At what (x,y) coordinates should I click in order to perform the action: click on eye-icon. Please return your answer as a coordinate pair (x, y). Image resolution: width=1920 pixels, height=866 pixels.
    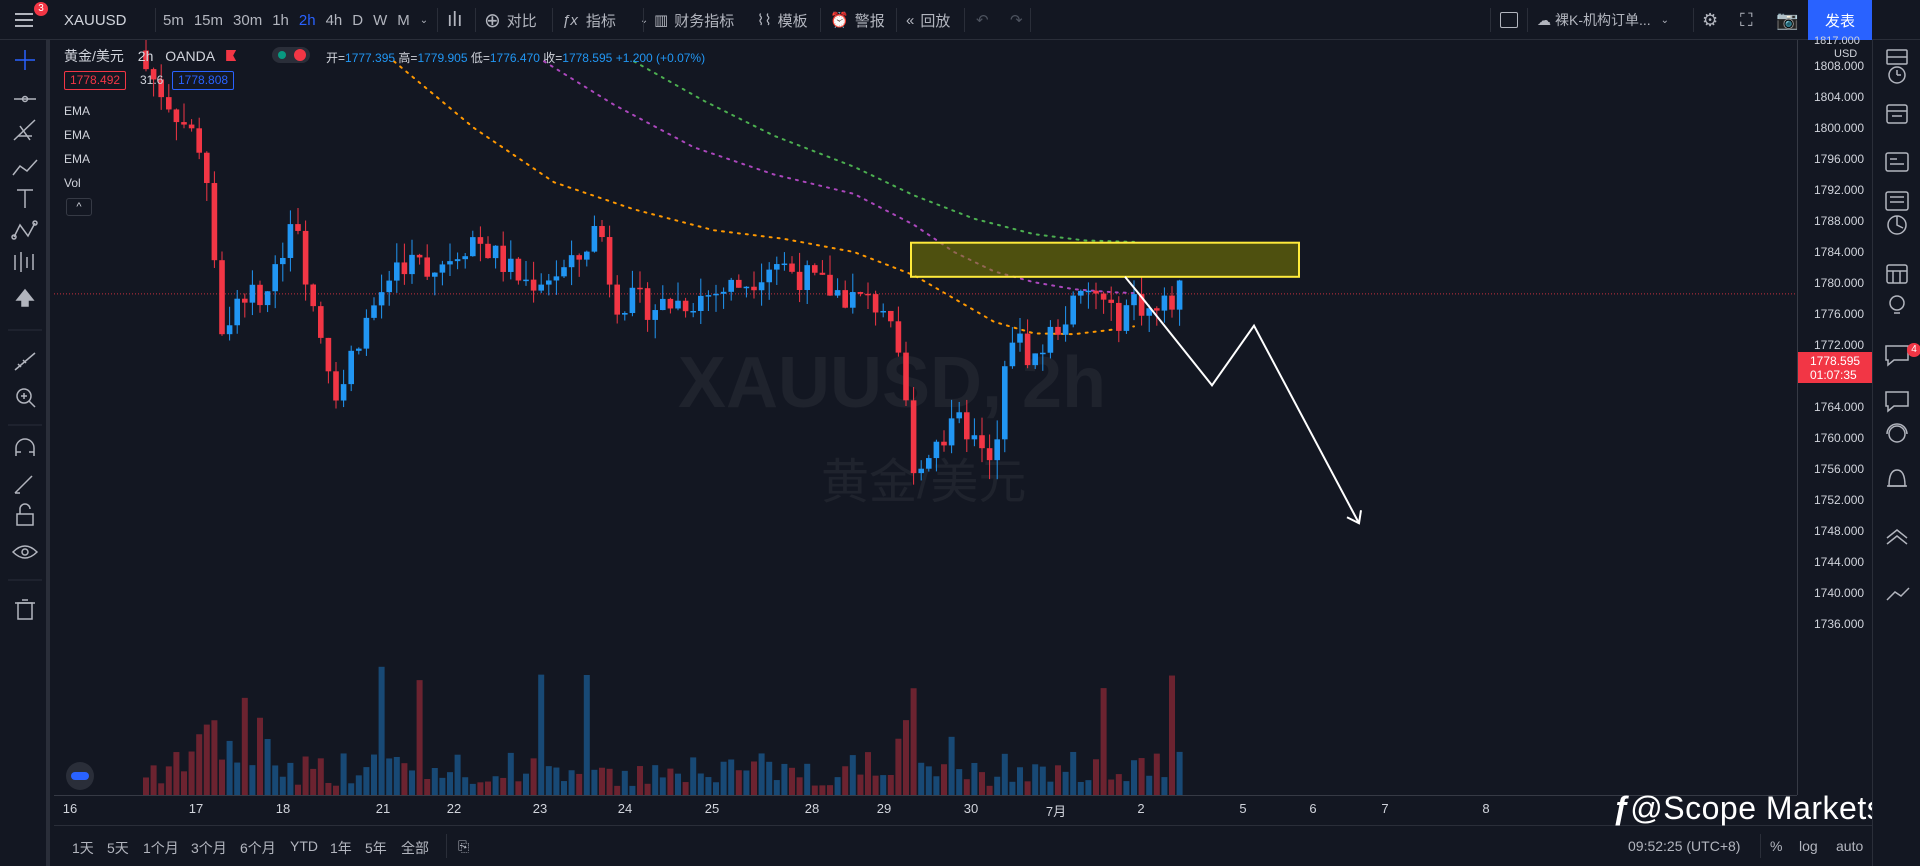
    Looking at the image, I should click on (25, 552).